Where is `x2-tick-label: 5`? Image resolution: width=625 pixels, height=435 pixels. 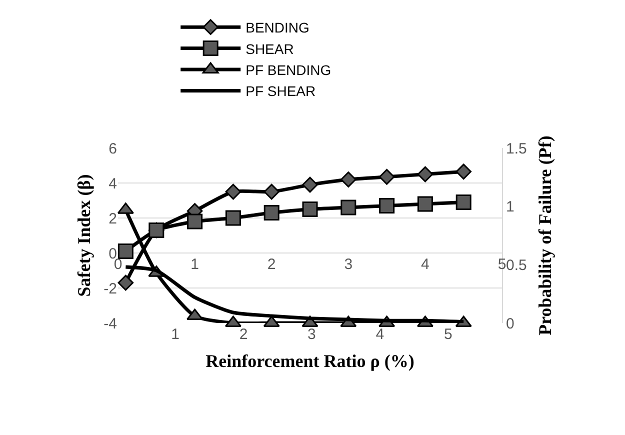
x2-tick-label: 5 is located at coordinates (448, 334).